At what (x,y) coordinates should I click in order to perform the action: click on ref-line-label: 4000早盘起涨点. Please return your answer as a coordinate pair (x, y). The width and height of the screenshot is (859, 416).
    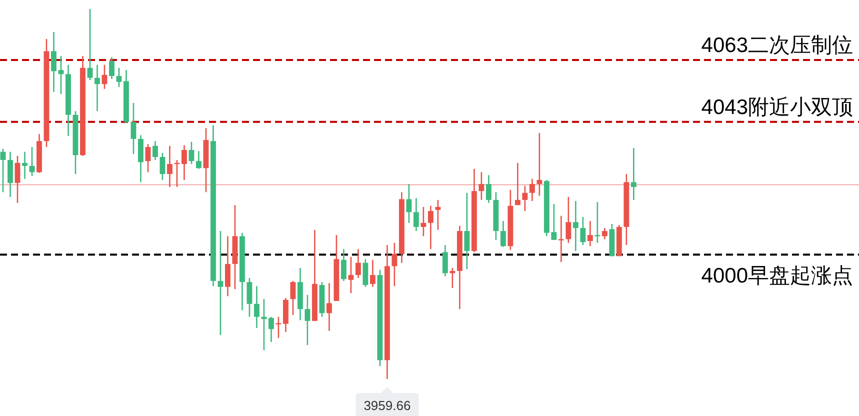
    Looking at the image, I should click on (777, 276).